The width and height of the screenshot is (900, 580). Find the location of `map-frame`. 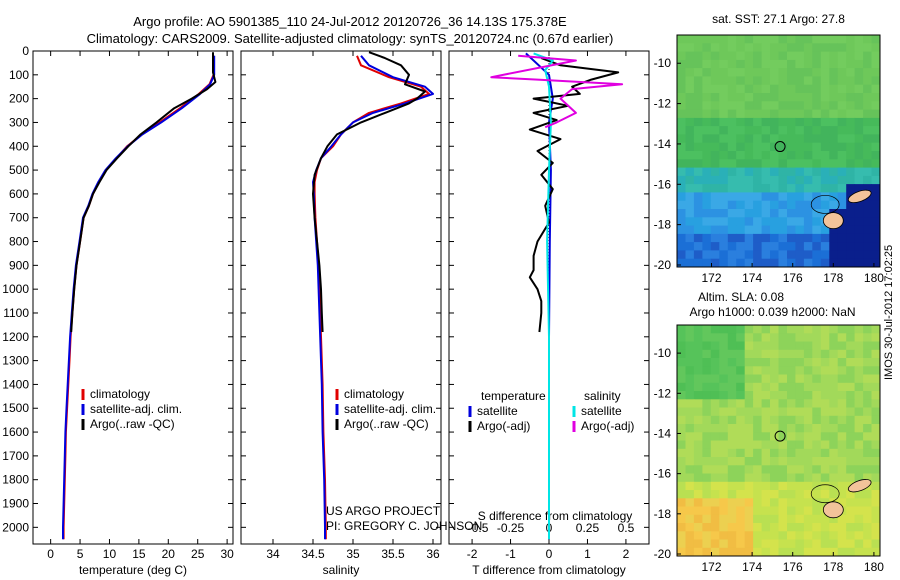

map-frame is located at coordinates (778, 151).